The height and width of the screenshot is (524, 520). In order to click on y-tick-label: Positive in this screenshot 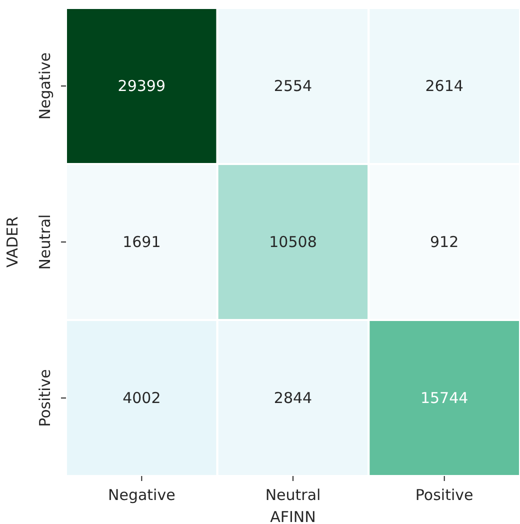, I will do `click(45, 398)`.